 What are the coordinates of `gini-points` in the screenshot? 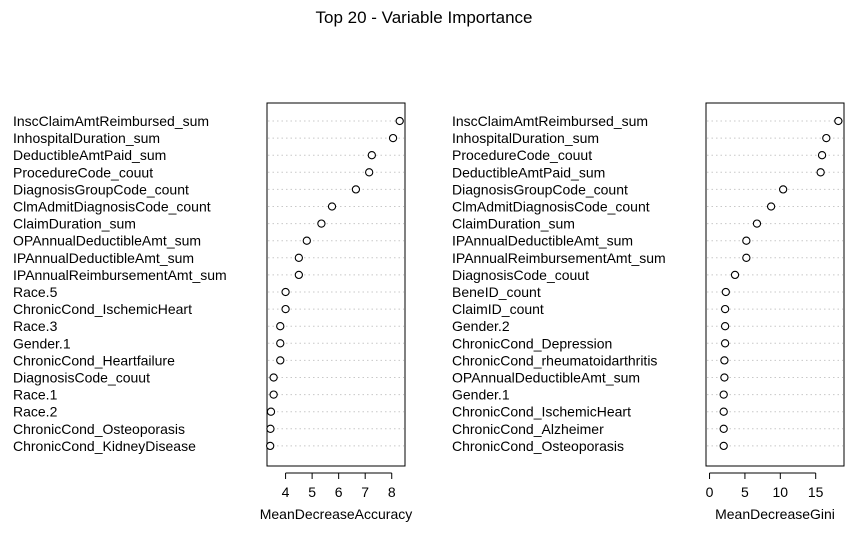 It's located at (781, 283).